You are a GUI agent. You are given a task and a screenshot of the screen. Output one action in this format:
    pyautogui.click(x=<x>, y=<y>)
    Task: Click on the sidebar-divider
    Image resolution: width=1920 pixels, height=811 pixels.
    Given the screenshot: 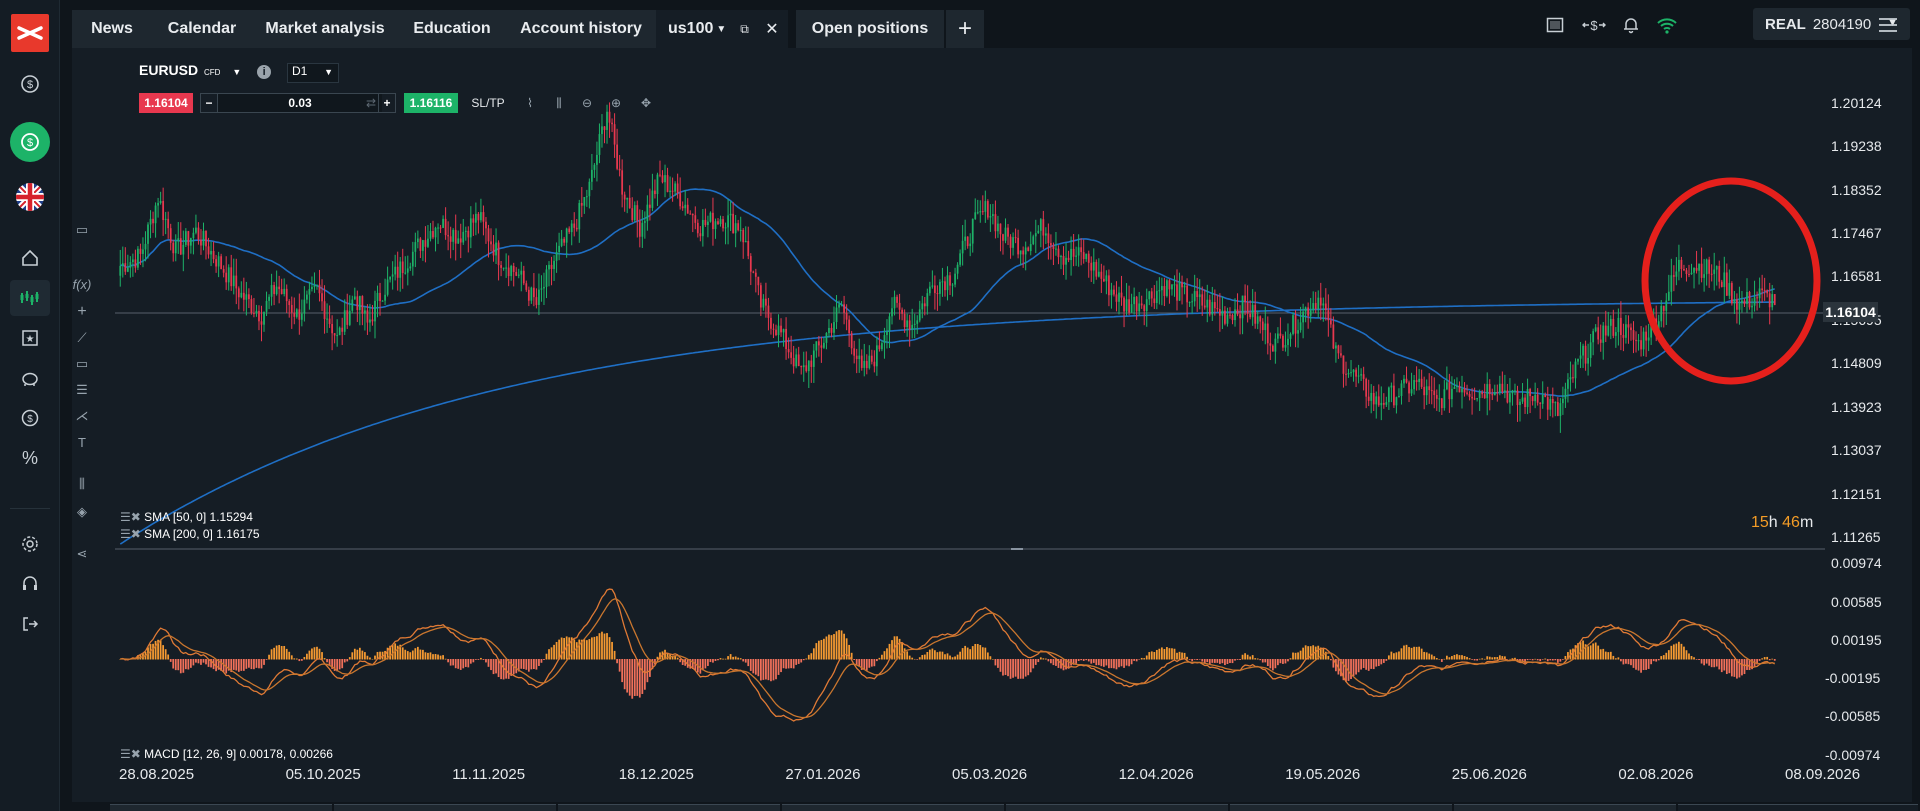 What is the action you would take?
    pyautogui.click(x=30, y=508)
    